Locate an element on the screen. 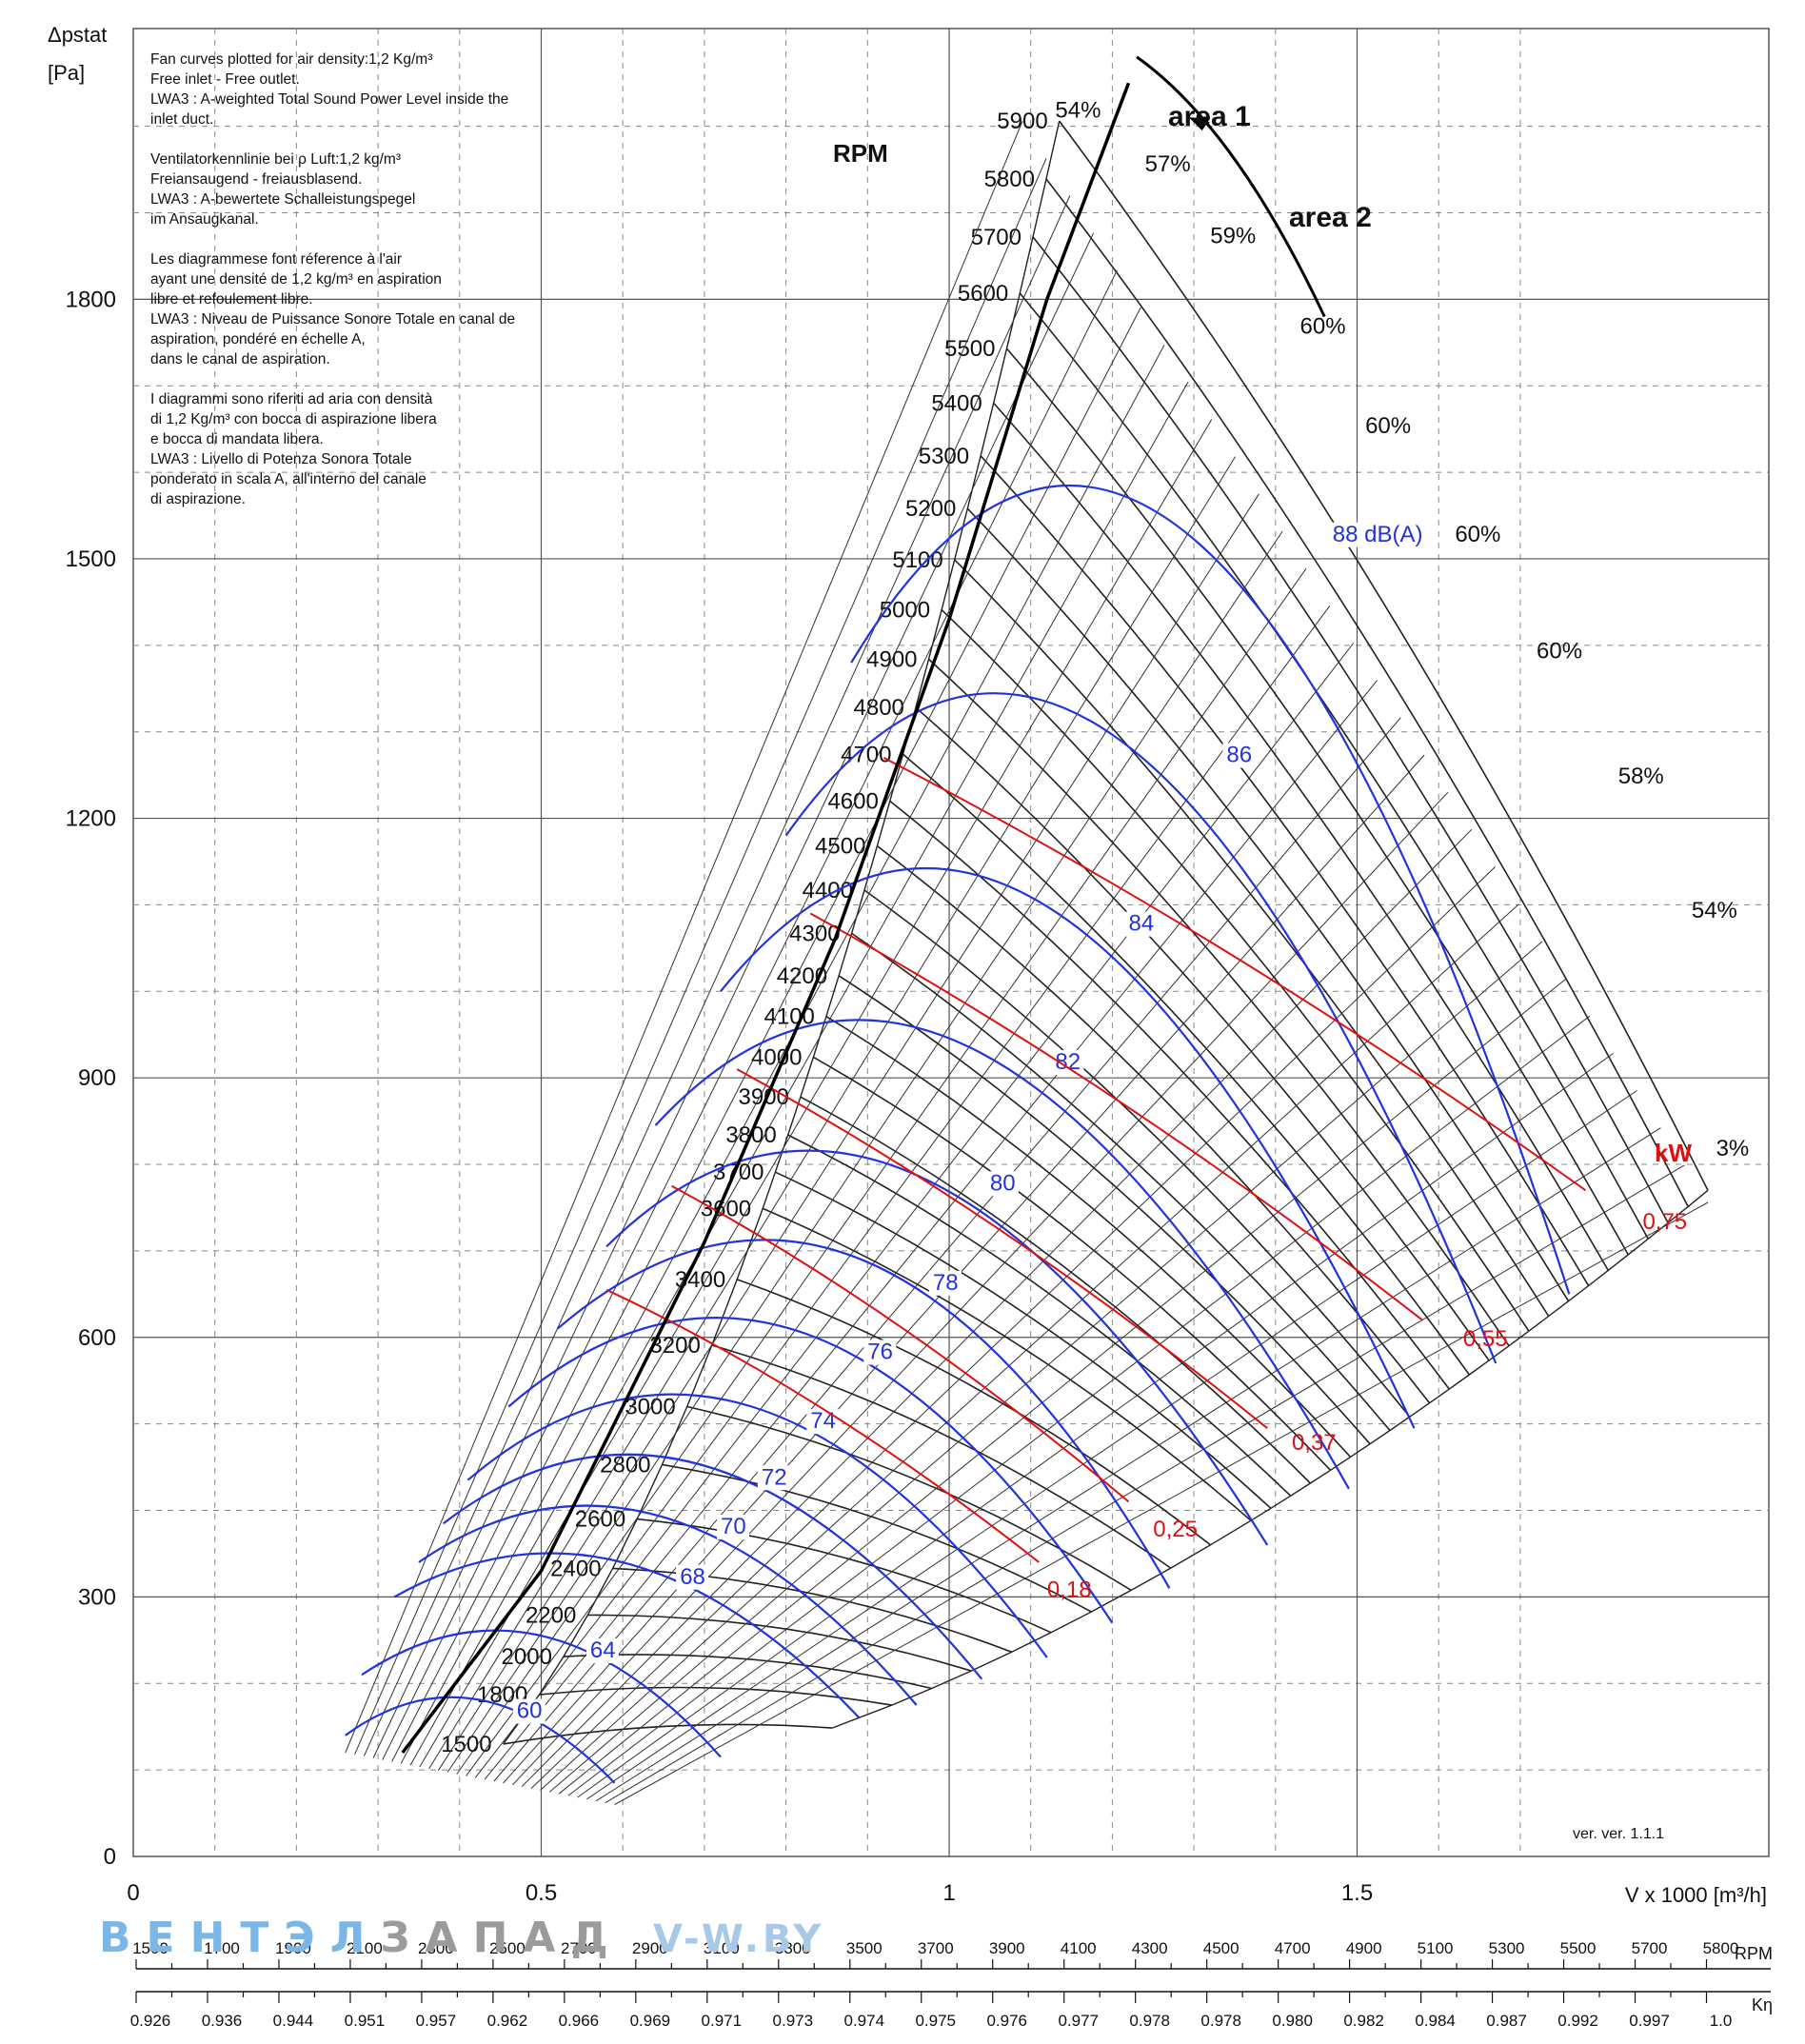  speed-curve-label: 5800 is located at coordinates (1009, 179).